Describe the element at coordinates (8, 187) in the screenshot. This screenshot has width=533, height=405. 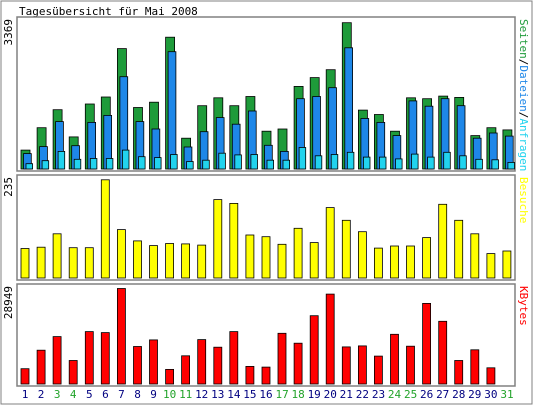
I see `y-max-label: 235` at that location.